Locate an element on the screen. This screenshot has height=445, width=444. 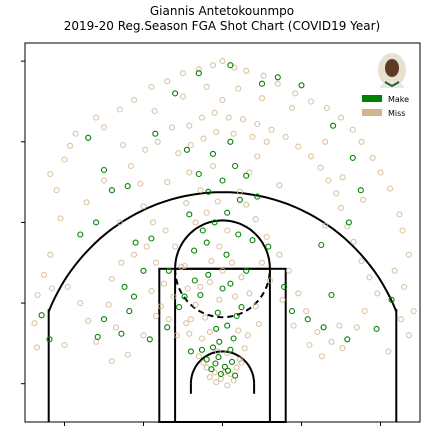
legend-miss-label: Miss is located at coordinates (396, 113).